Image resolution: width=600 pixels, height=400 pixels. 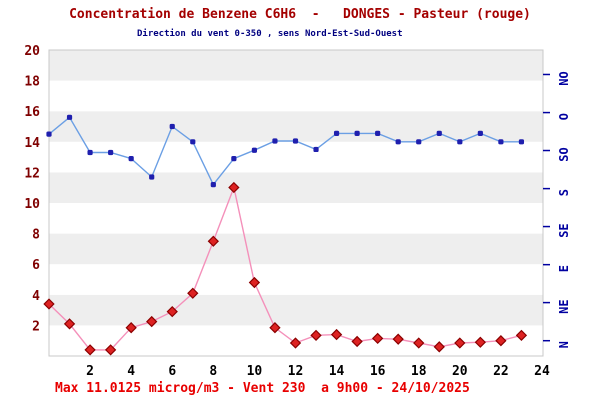 I want to click on right-axis-label: E, so click(x=564, y=268).